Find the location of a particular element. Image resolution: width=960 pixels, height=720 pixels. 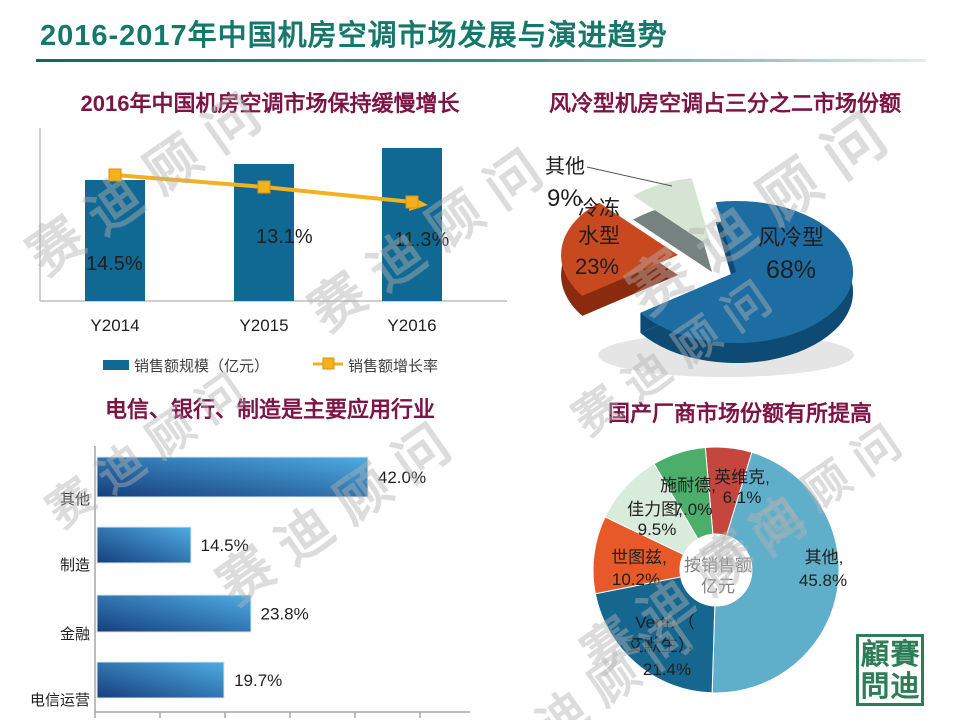

bar-value-label: 42.0% is located at coordinates (402, 477).